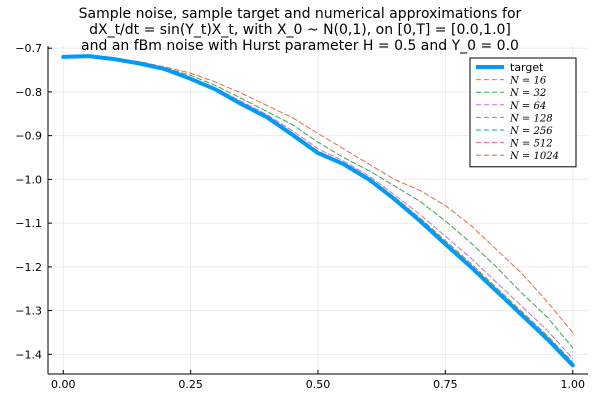  What do you see at coordinates (28, 223) in the screenshot?
I see `y-tick-label: −1.1` at bounding box center [28, 223].